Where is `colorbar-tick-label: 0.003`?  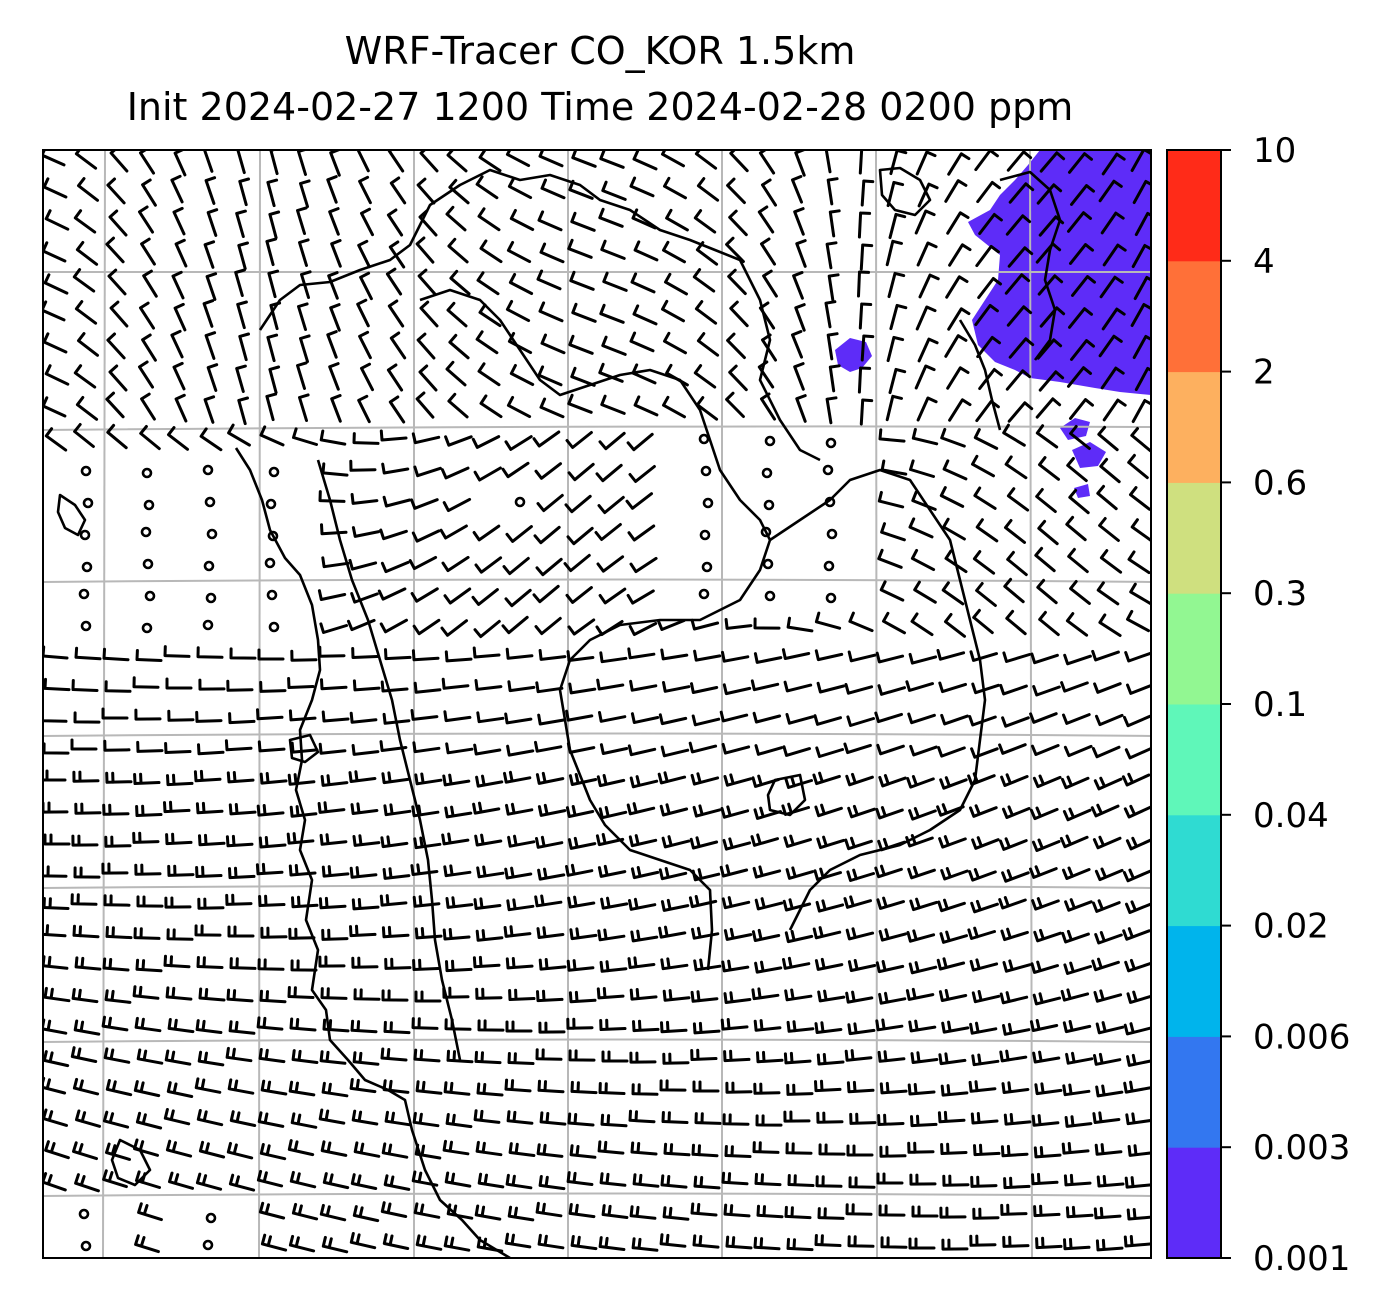 colorbar-tick-label: 0.003 is located at coordinates (1301, 1148).